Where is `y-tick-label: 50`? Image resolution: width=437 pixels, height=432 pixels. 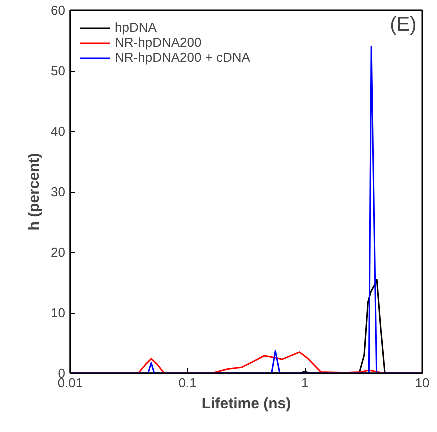 y-tick-label: 50 is located at coordinates (58, 71).